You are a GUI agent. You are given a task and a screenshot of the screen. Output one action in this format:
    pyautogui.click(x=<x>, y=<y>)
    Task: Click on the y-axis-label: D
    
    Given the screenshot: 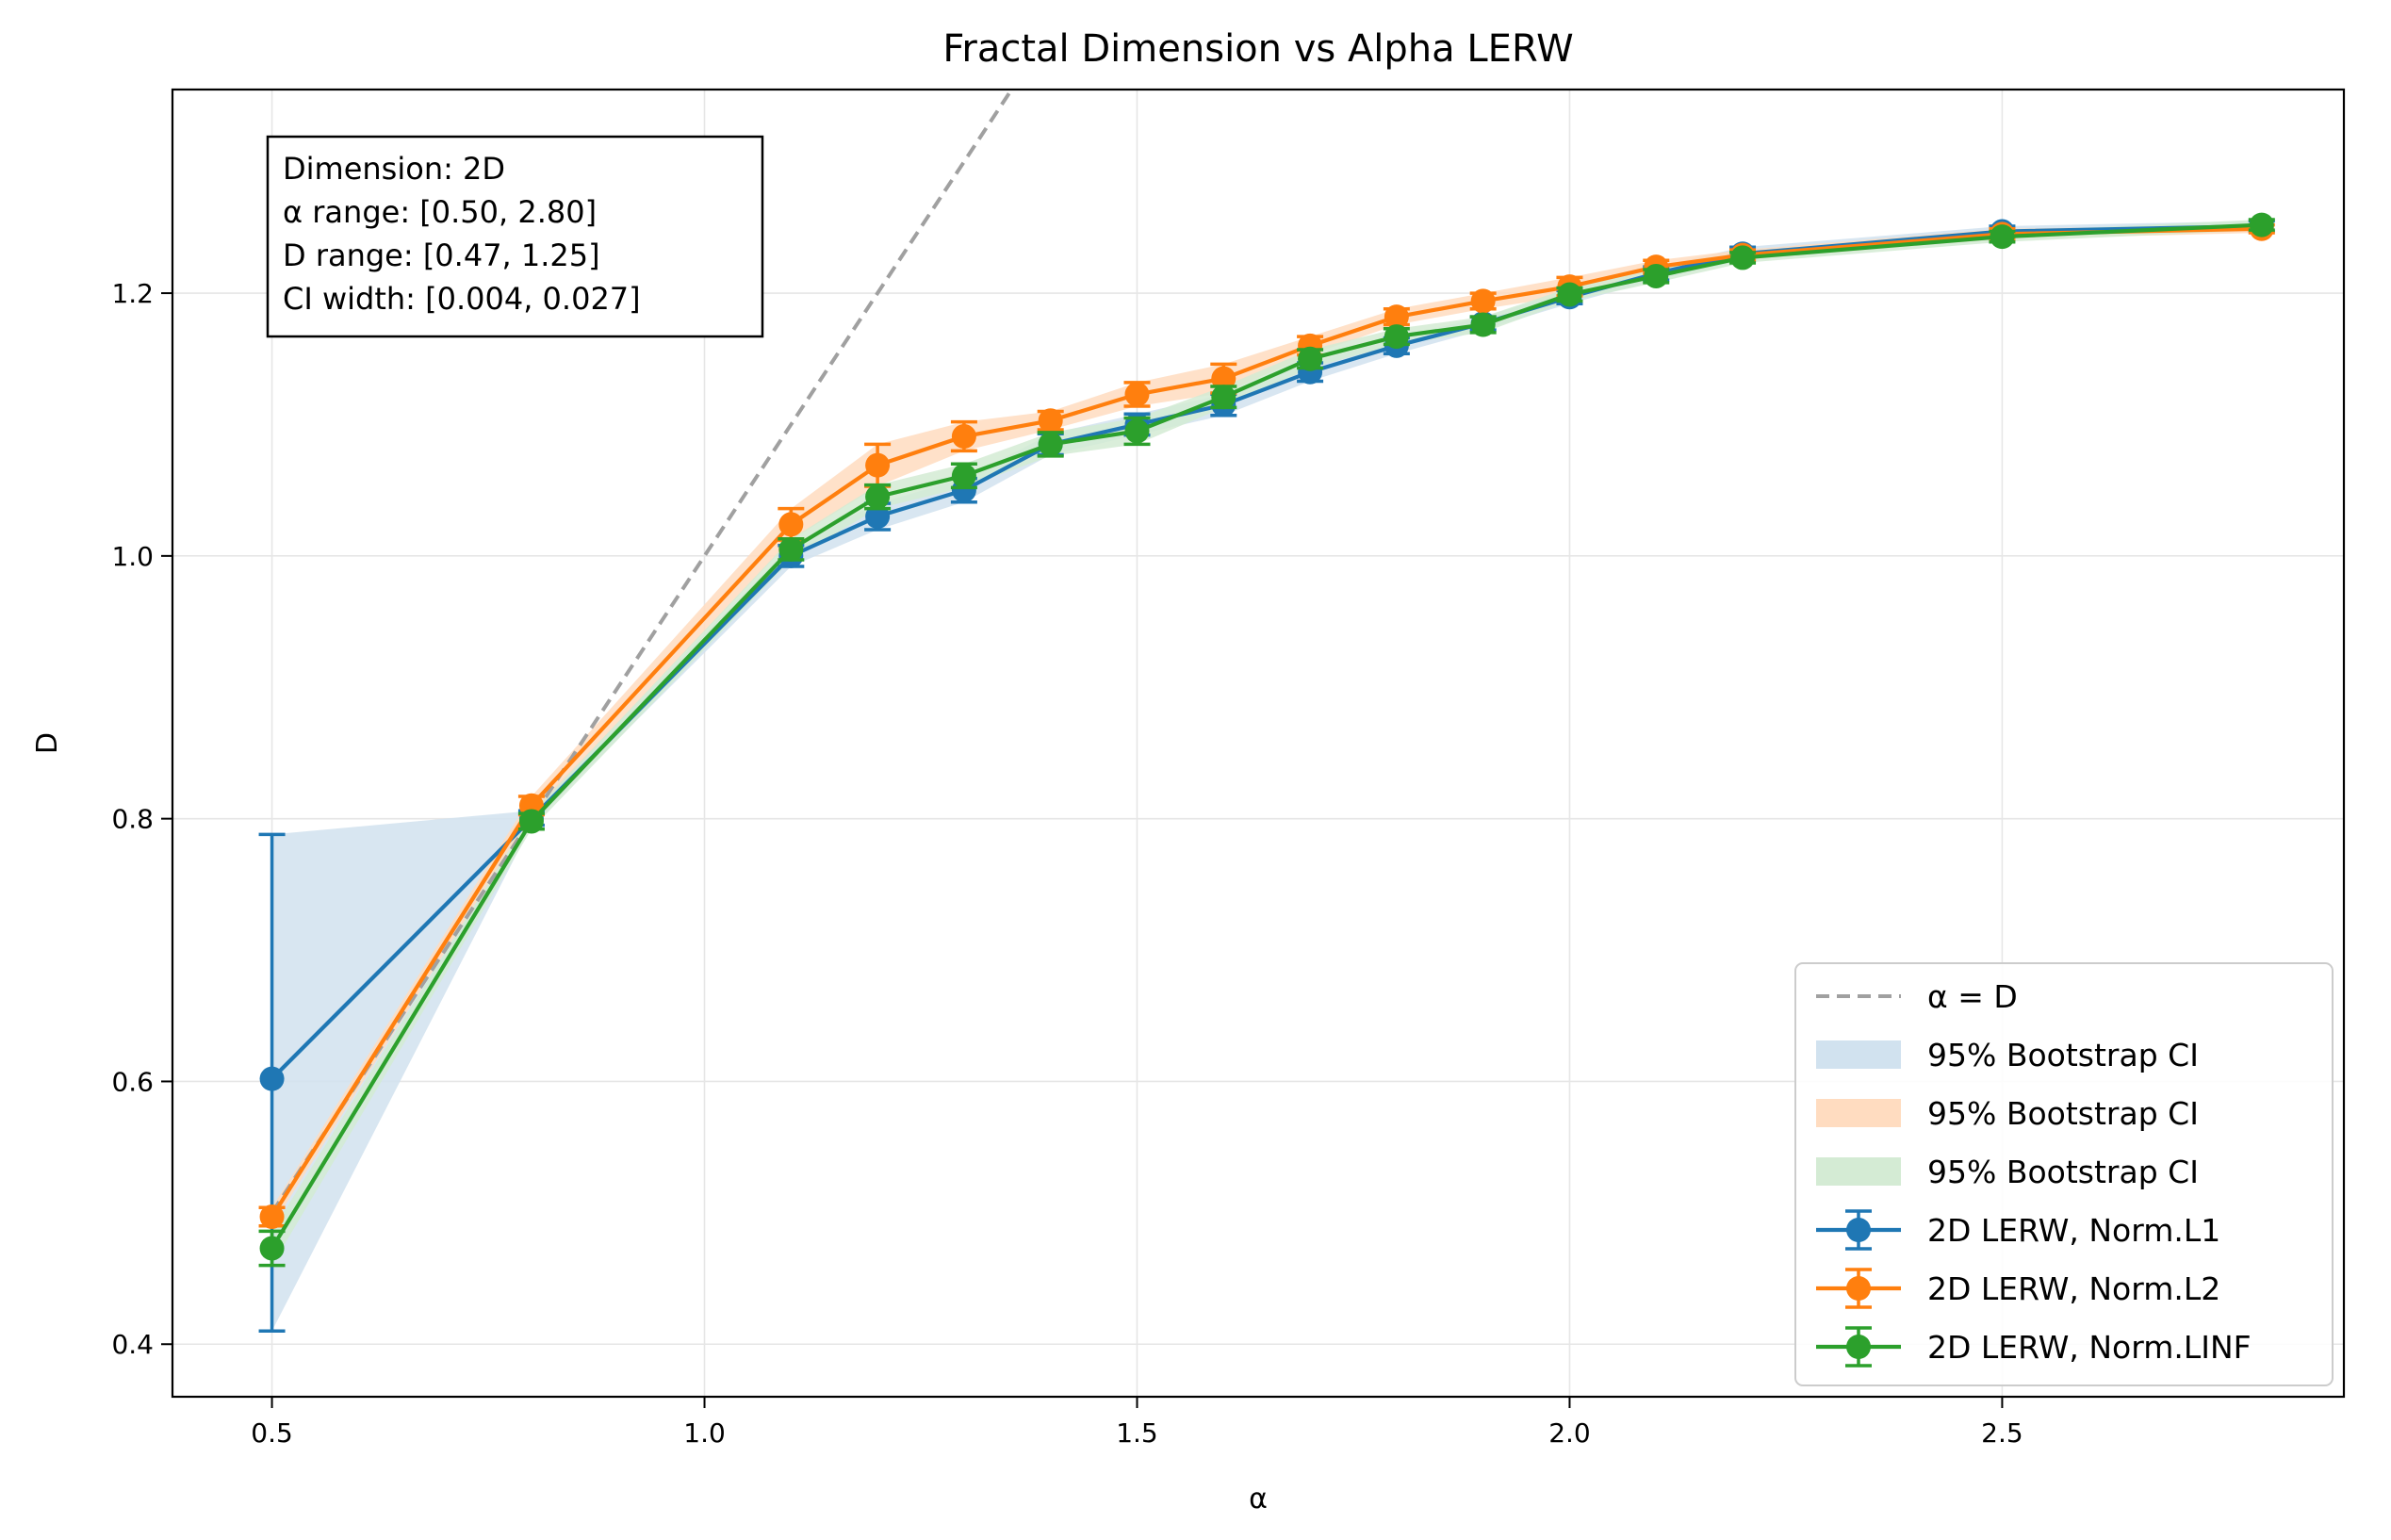 What is the action you would take?
    pyautogui.click(x=47, y=743)
    